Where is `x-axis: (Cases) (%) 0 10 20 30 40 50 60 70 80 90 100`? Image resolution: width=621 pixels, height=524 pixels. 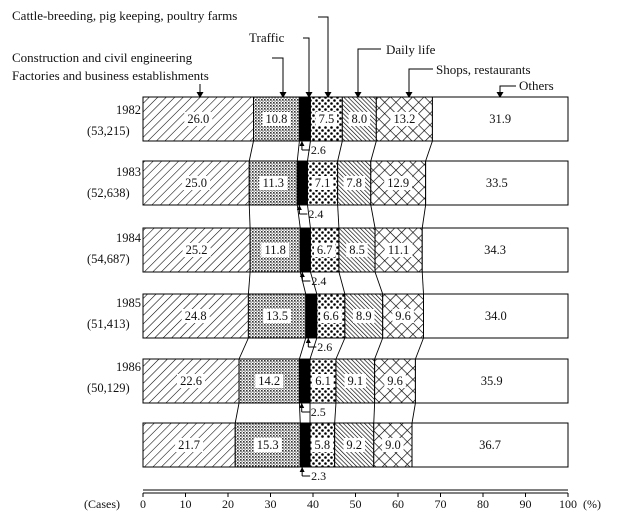 x-axis: (Cases) (%) 0 10 20 30 40 50 60 70 80 90 100 is located at coordinates (342, 500).